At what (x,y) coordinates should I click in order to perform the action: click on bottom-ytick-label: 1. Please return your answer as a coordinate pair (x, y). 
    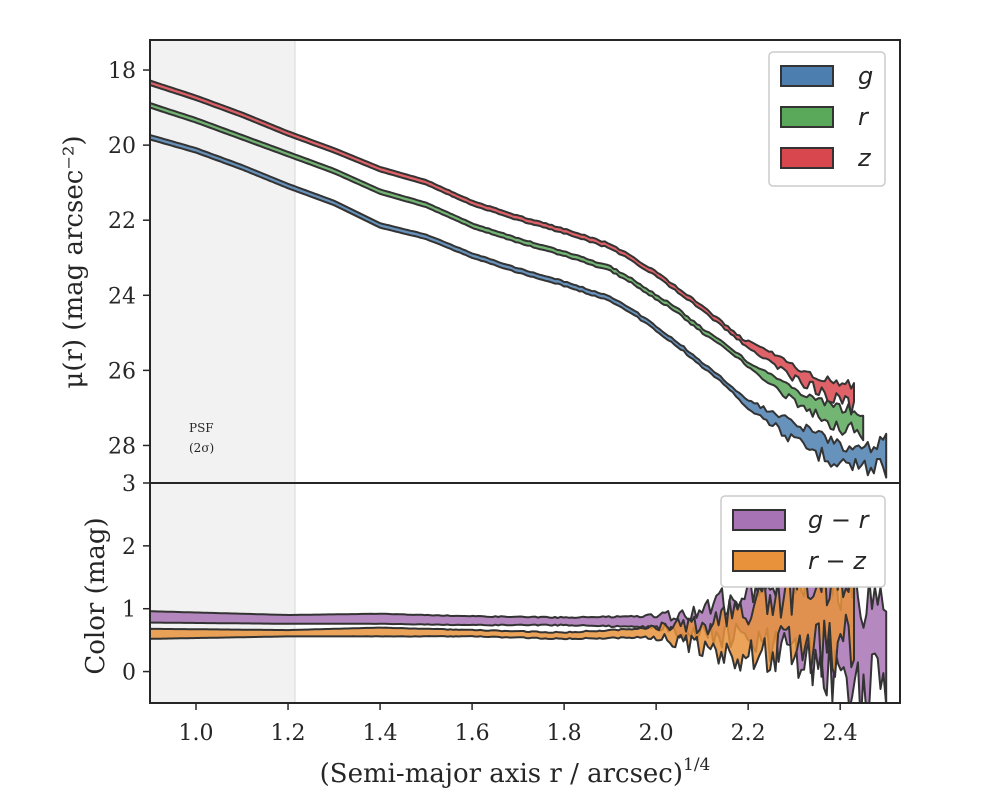
    Looking at the image, I should click on (129, 610).